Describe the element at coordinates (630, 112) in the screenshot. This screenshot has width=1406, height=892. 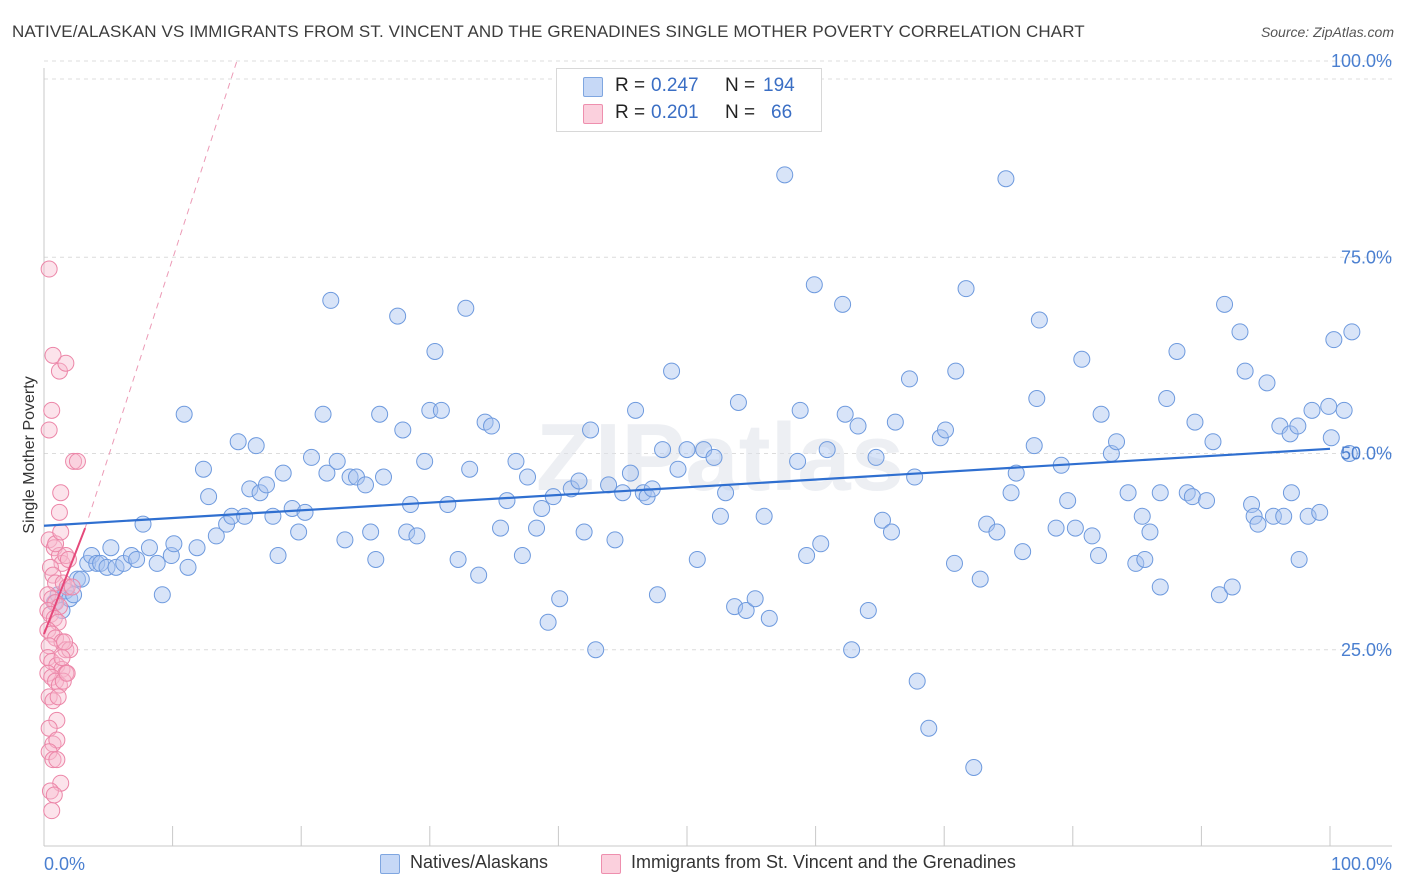
I see `legend-r-label: R =` at that location.